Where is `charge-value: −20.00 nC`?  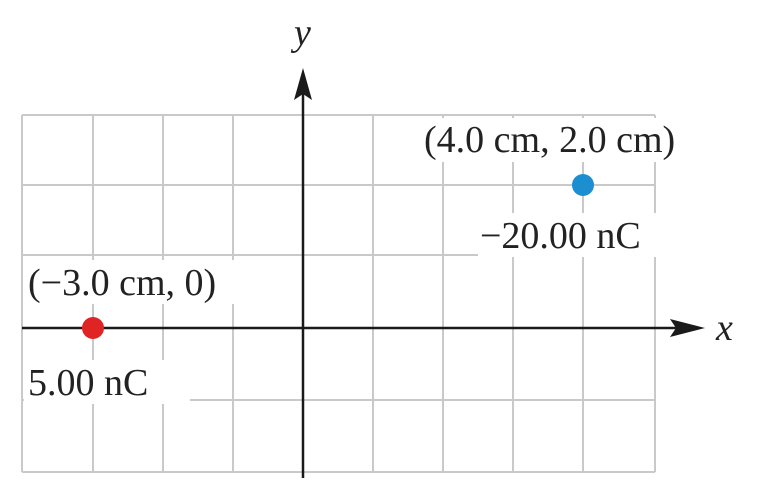 charge-value: −20.00 nC is located at coordinates (560, 236).